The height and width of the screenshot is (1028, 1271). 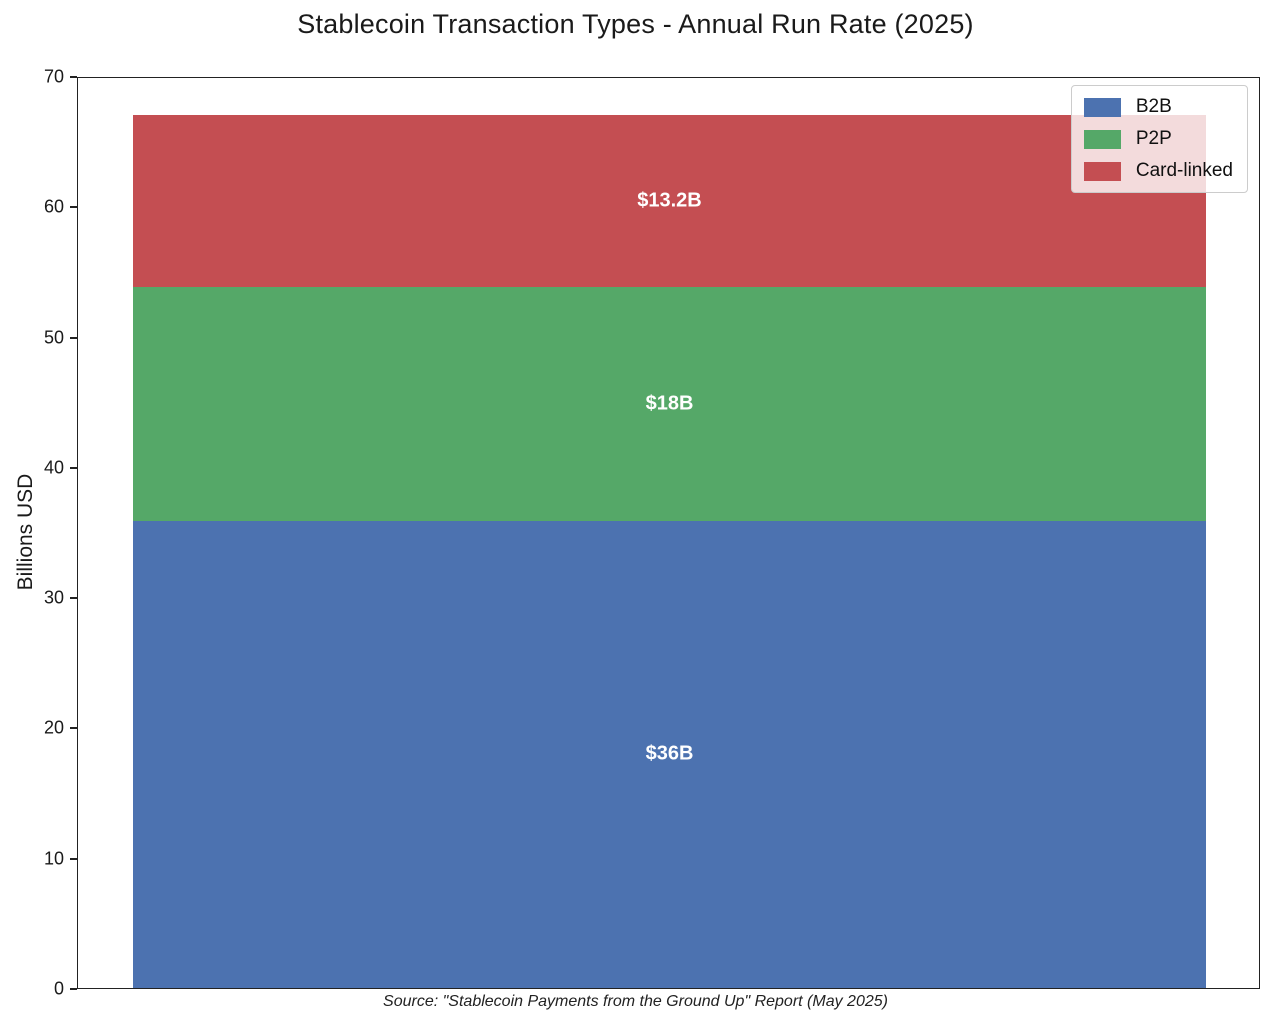 I want to click on segment-value-label: $13.2B, so click(x=669, y=200).